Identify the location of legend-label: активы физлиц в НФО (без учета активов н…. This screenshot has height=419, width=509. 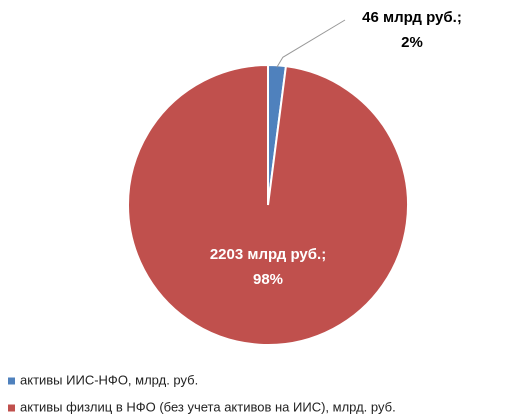
(208, 406).